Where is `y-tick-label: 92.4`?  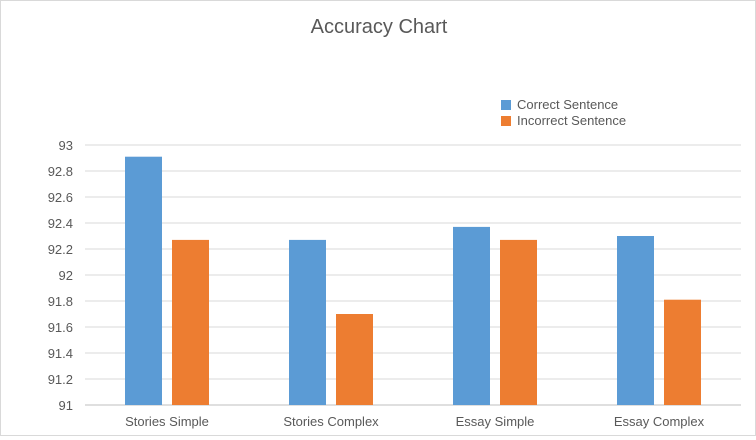
y-tick-label: 92.4 is located at coordinates (60, 223).